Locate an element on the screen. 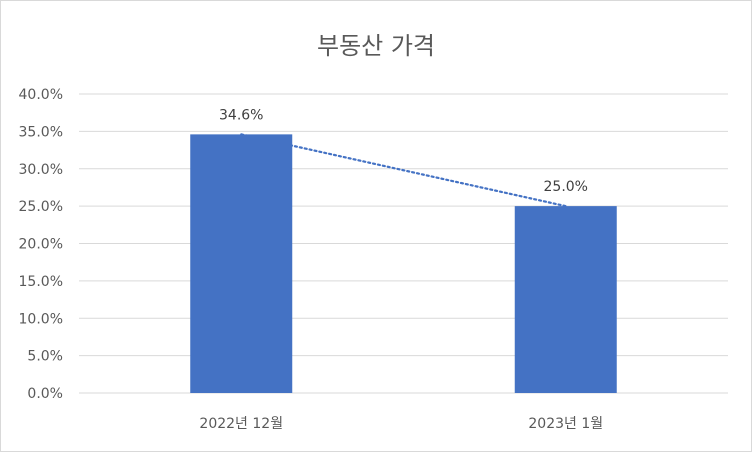 This screenshot has width=752, height=452. y-tick-label: 20.0% is located at coordinates (41, 245).